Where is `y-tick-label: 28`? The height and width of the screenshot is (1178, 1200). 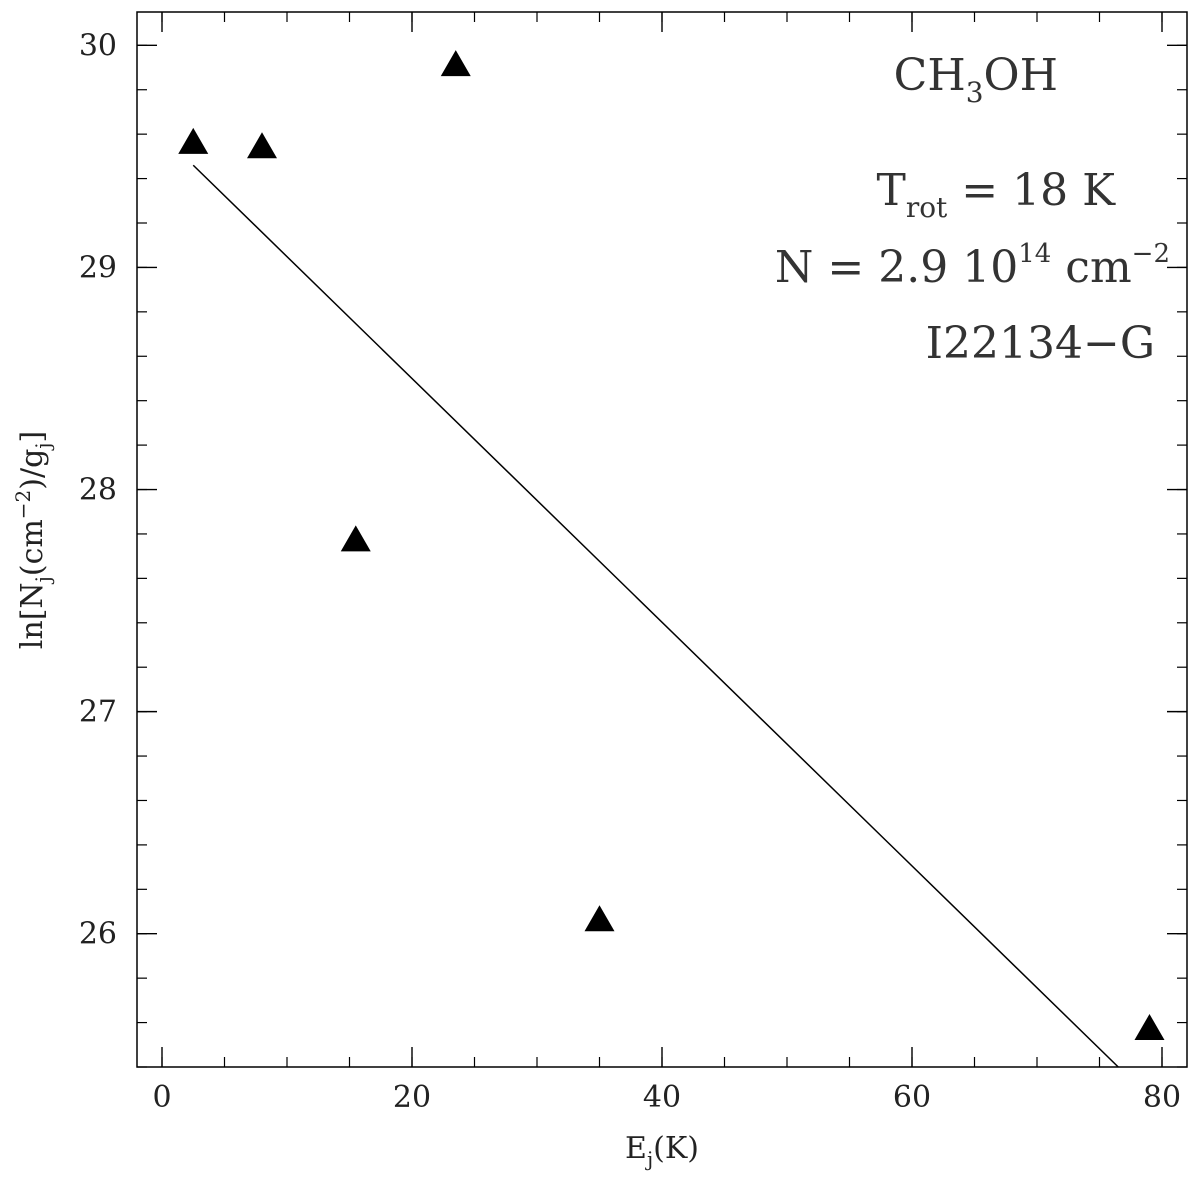
y-tick-label: 28 is located at coordinates (98, 490).